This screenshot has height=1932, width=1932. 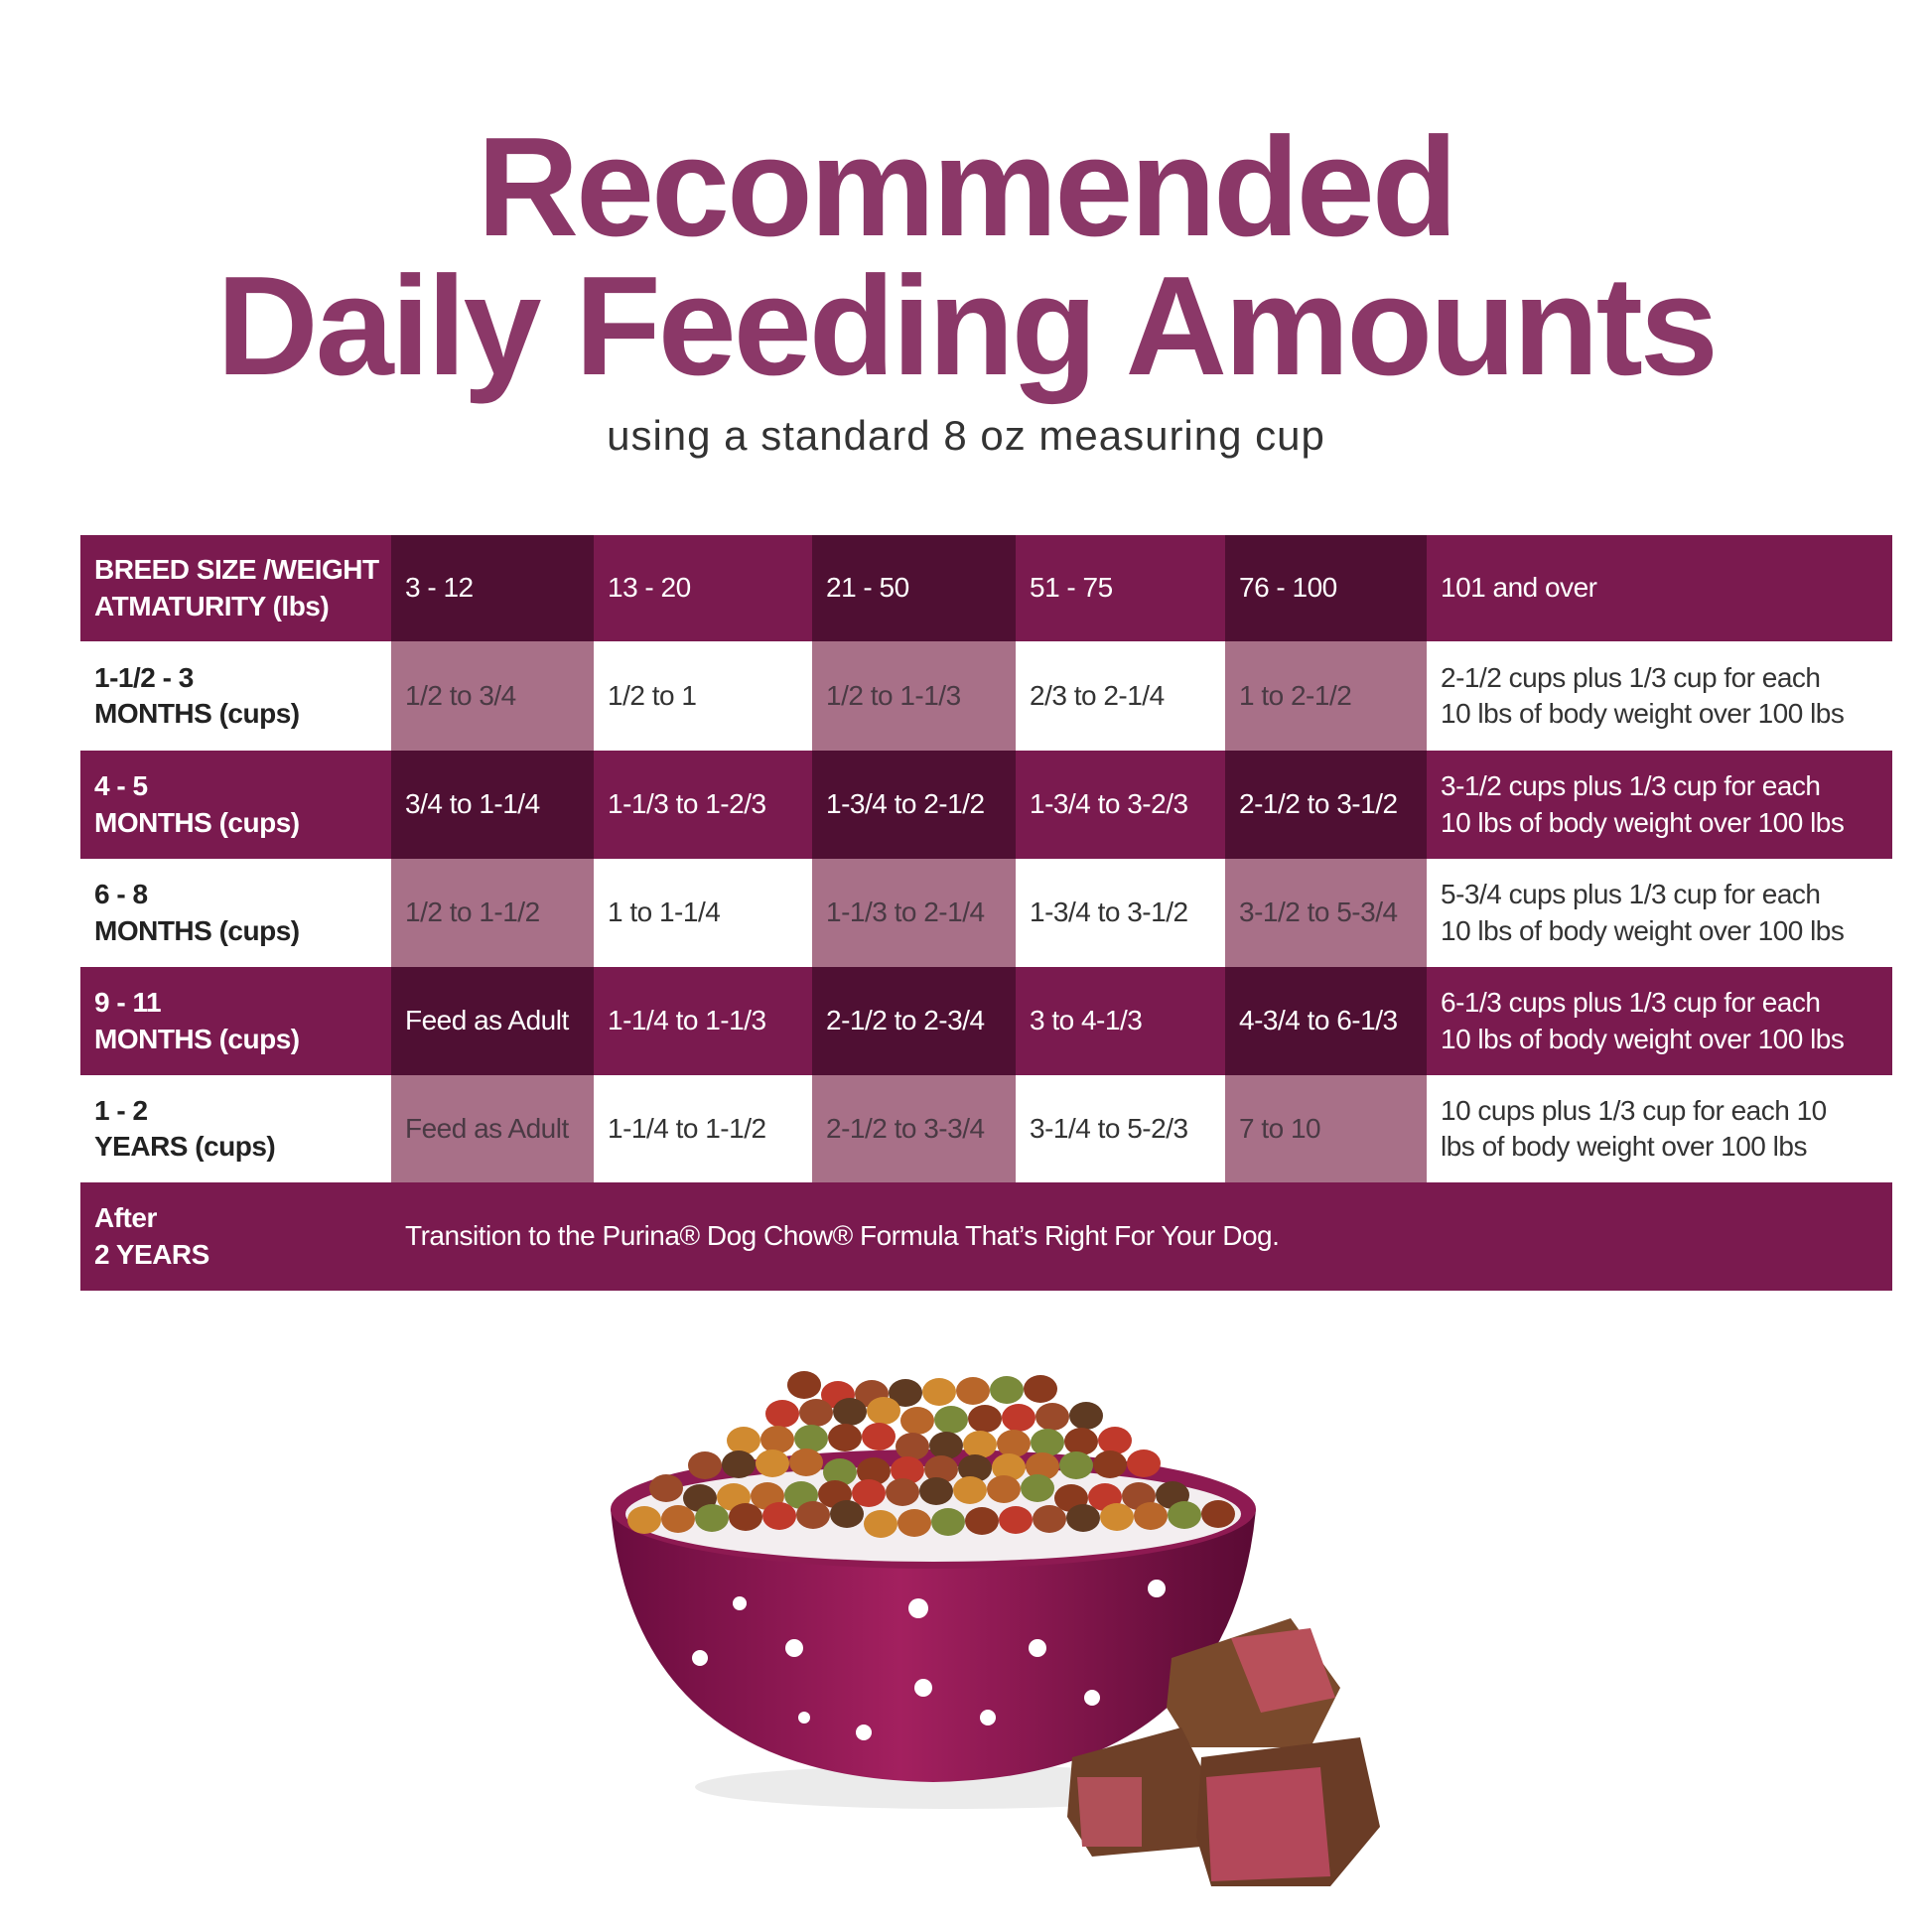 I want to click on cell-line: 6-1/3 cups plus 1/3 cup for each, so click(x=1631, y=1003).